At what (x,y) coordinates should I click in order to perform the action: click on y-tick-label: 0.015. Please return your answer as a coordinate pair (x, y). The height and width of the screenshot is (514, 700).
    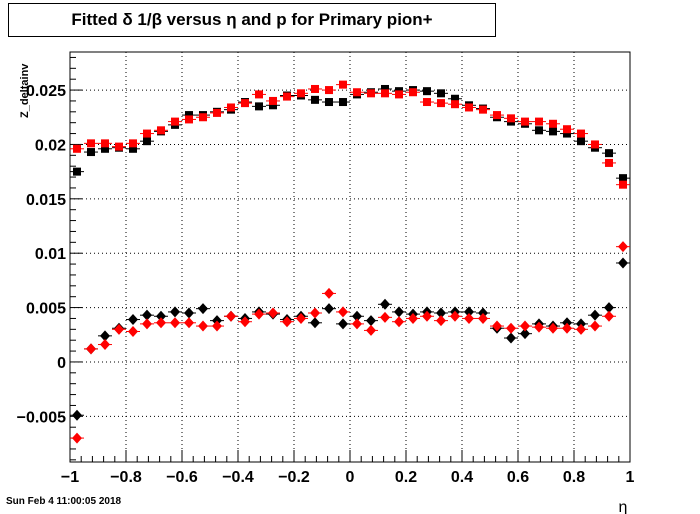
    Looking at the image, I should click on (46, 200).